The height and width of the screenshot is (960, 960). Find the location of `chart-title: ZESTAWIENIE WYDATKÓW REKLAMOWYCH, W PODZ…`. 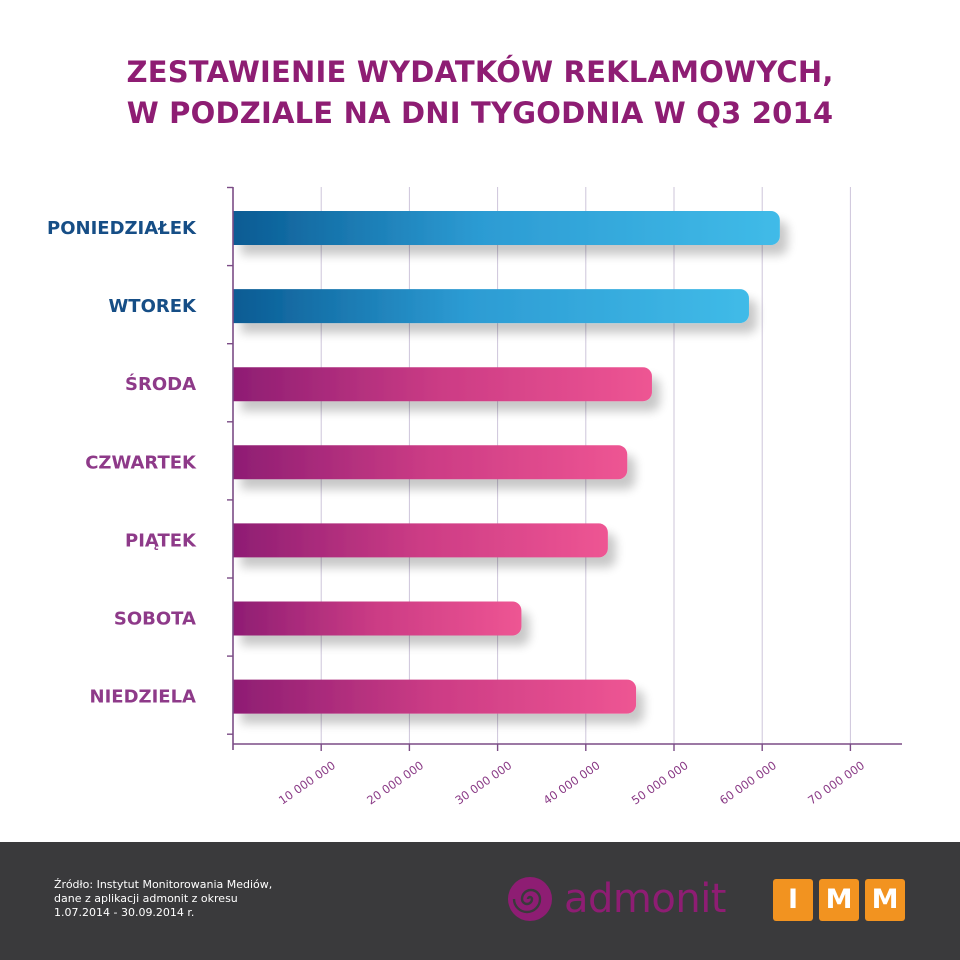

chart-title: ZESTAWIENIE WYDATKÓW REKLAMOWYCH, W PODZ… is located at coordinates (480, 93).